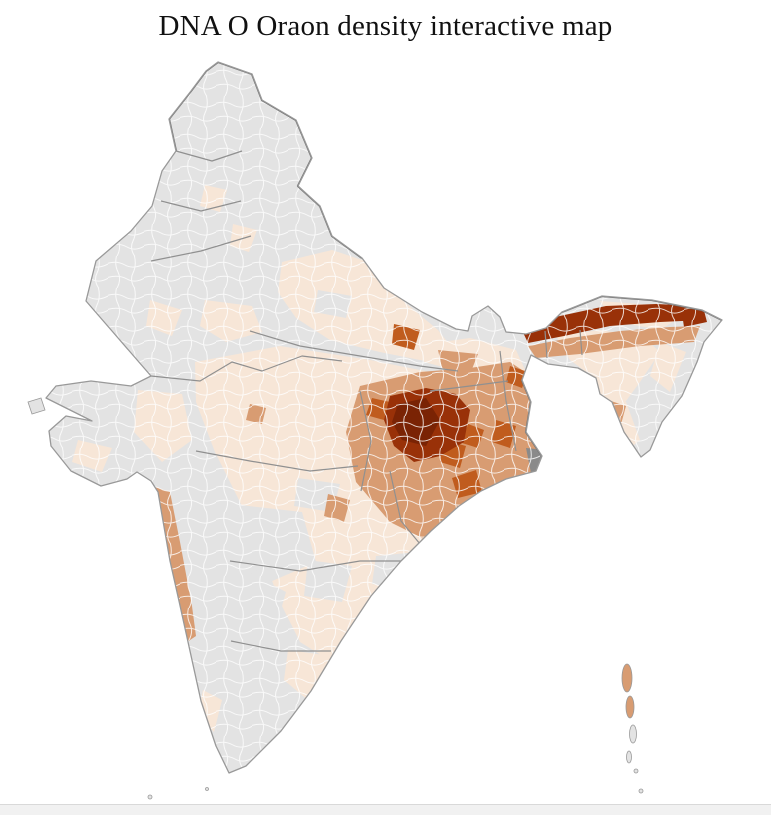 Image resolution: width=771 pixels, height=815 pixels. Describe the element at coordinates (627, 678) in the screenshot. I see `island-andaman-north` at that location.